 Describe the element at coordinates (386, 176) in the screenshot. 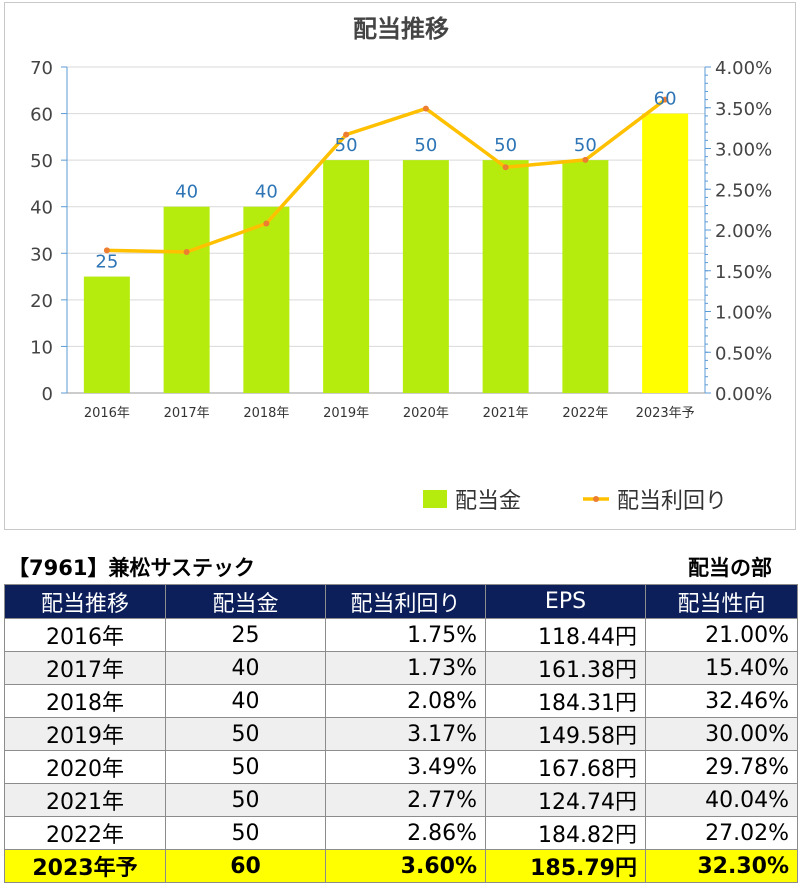

I see `yield-line` at that location.